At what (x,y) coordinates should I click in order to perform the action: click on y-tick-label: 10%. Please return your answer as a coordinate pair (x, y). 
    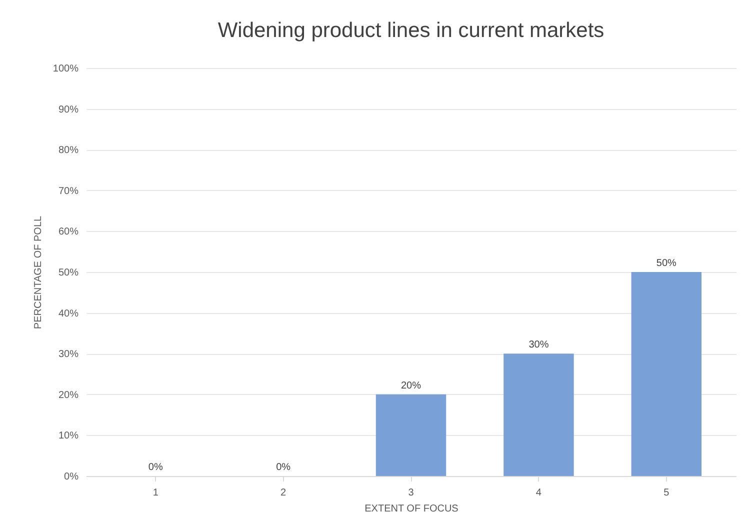
    Looking at the image, I should click on (68, 436).